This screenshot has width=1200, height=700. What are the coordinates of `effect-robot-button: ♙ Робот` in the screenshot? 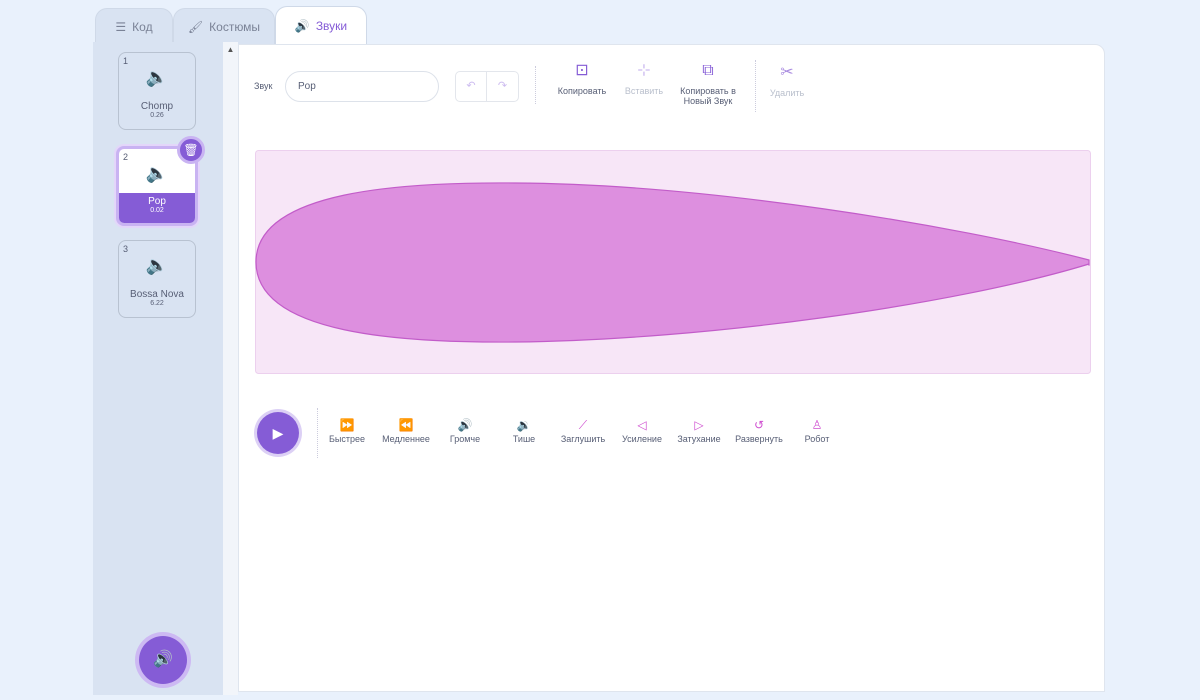 It's located at (817, 431).